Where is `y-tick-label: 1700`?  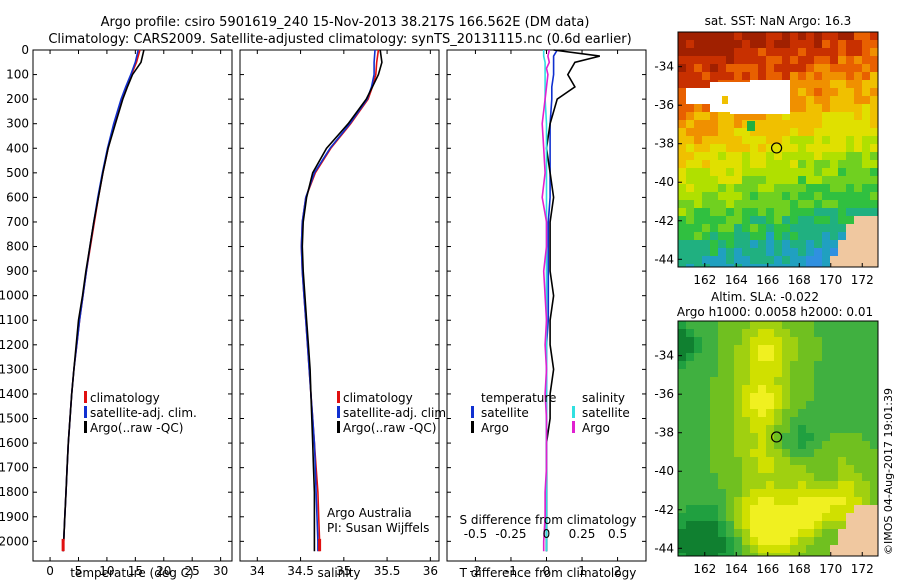
y-tick-label: 1700 is located at coordinates (14, 468).